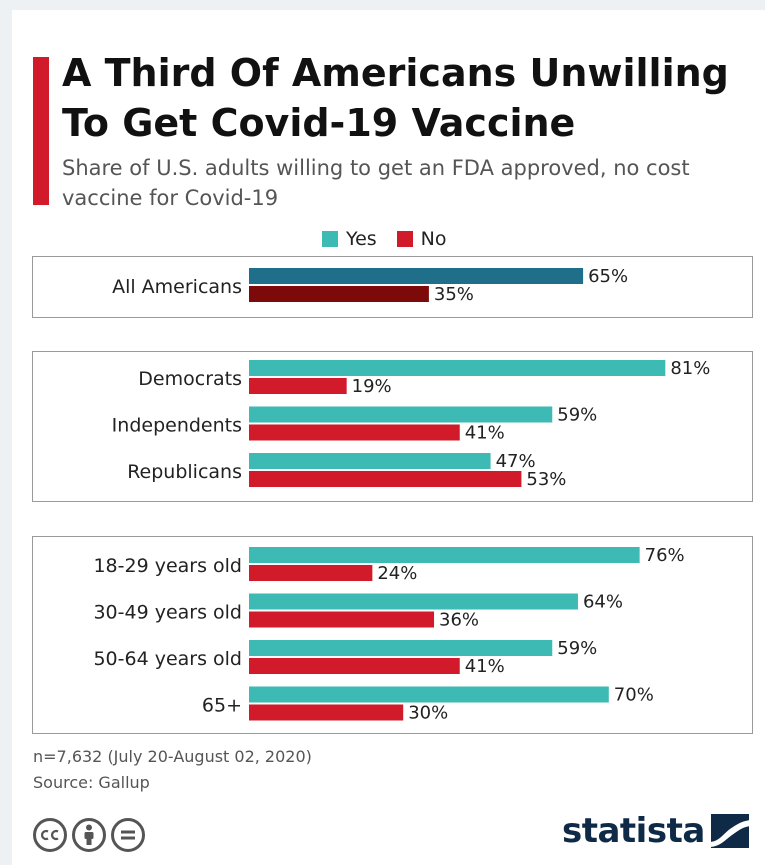 The image size is (765, 865). I want to click on nd-icon, so click(128, 835).